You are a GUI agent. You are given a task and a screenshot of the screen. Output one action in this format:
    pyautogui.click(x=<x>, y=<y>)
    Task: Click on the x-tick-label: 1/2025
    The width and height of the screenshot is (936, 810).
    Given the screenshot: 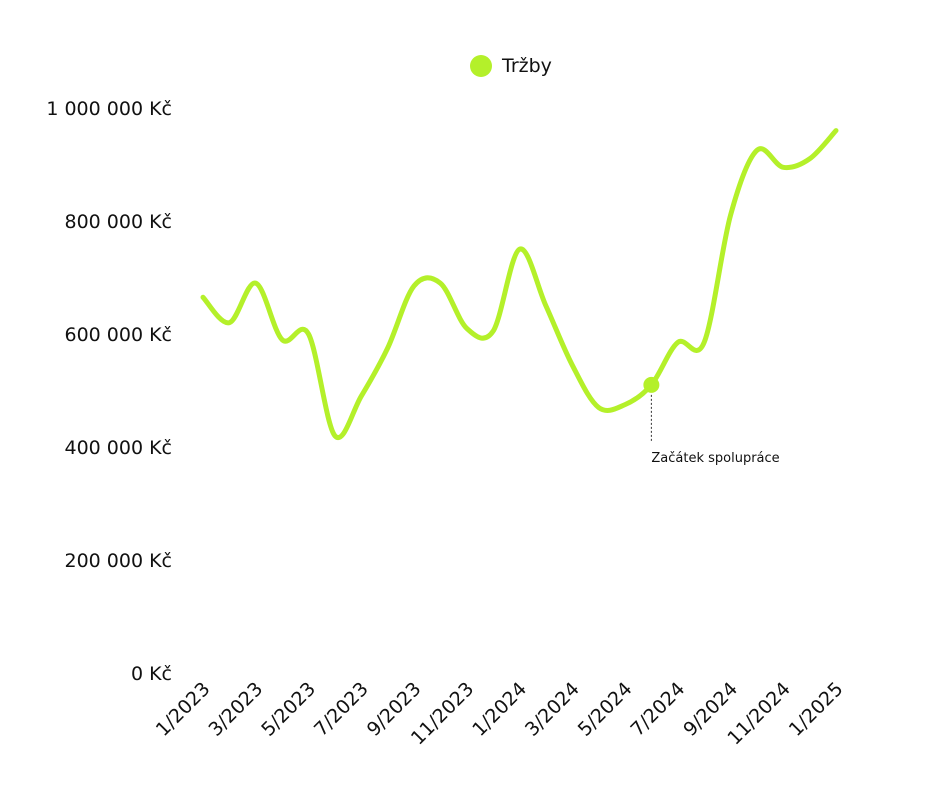 What is the action you would take?
    pyautogui.click(x=816, y=709)
    